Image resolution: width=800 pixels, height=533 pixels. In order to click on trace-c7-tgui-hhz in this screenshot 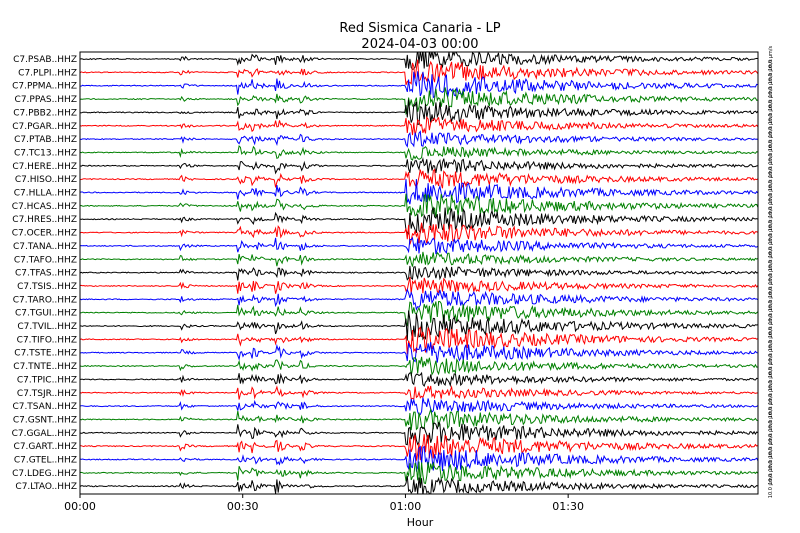, I will do `click(419, 313)`.